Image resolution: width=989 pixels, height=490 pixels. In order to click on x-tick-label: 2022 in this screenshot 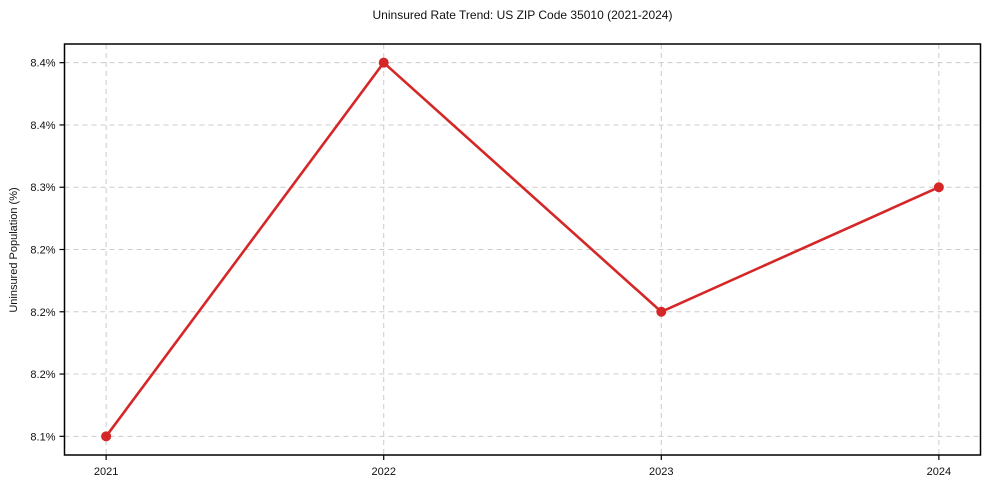, I will do `click(383, 472)`.